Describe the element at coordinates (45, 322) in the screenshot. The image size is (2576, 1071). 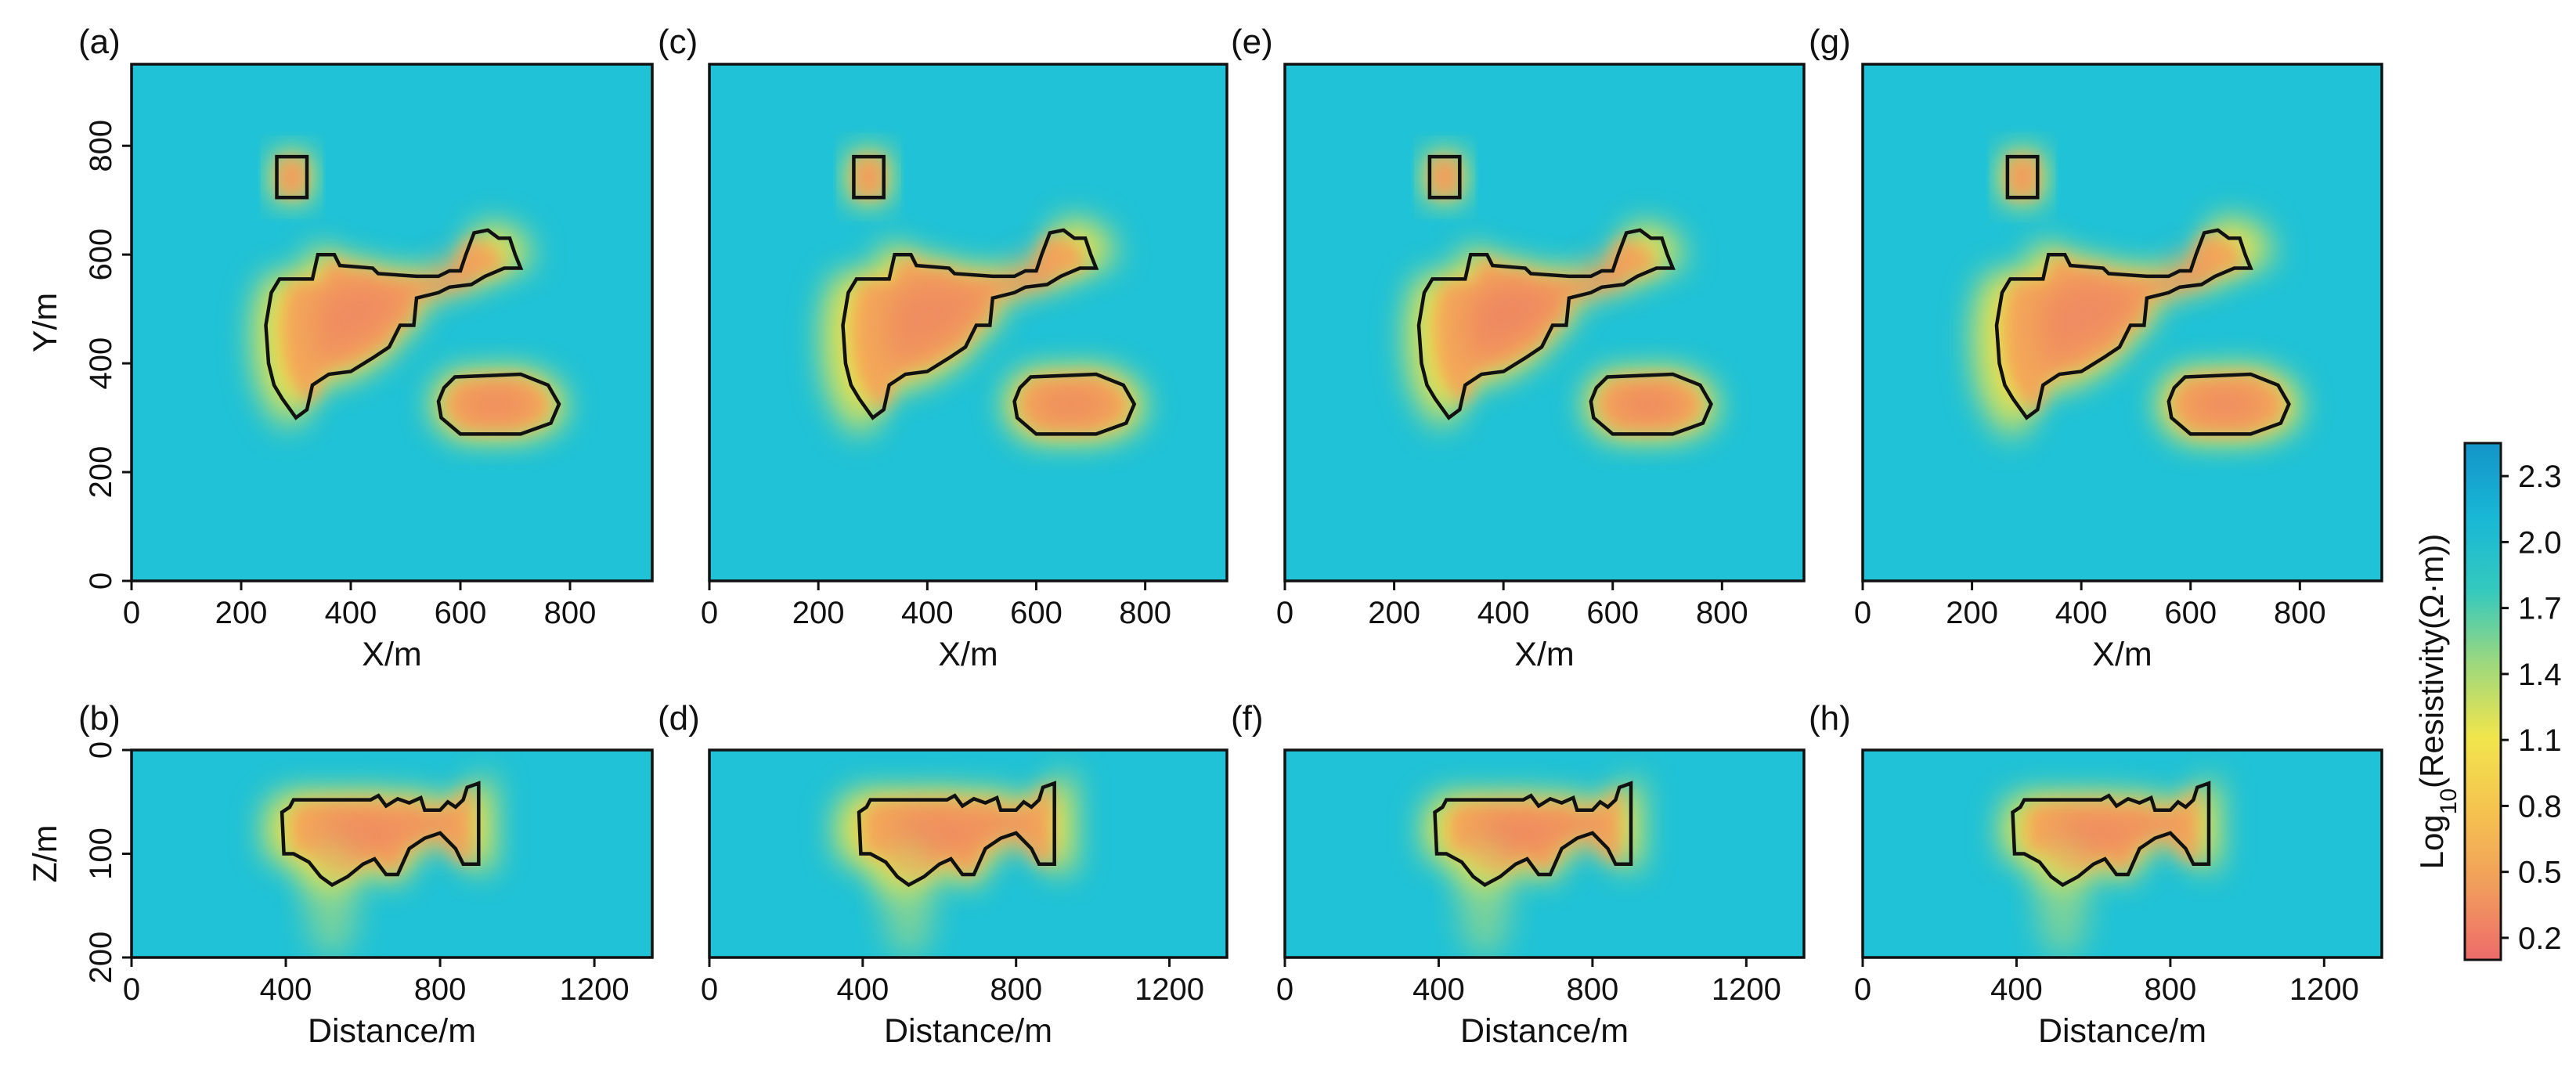
I see `y-axis-title: Y/m` at that location.